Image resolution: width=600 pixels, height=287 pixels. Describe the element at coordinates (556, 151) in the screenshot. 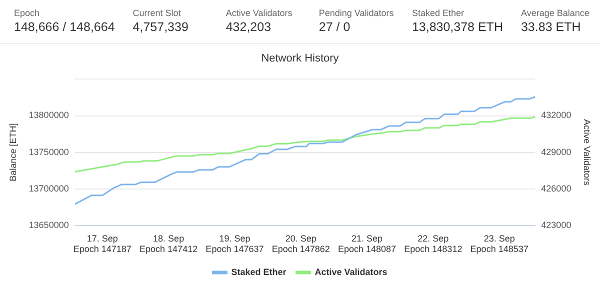

I see `y2-tick-label: 429000` at that location.